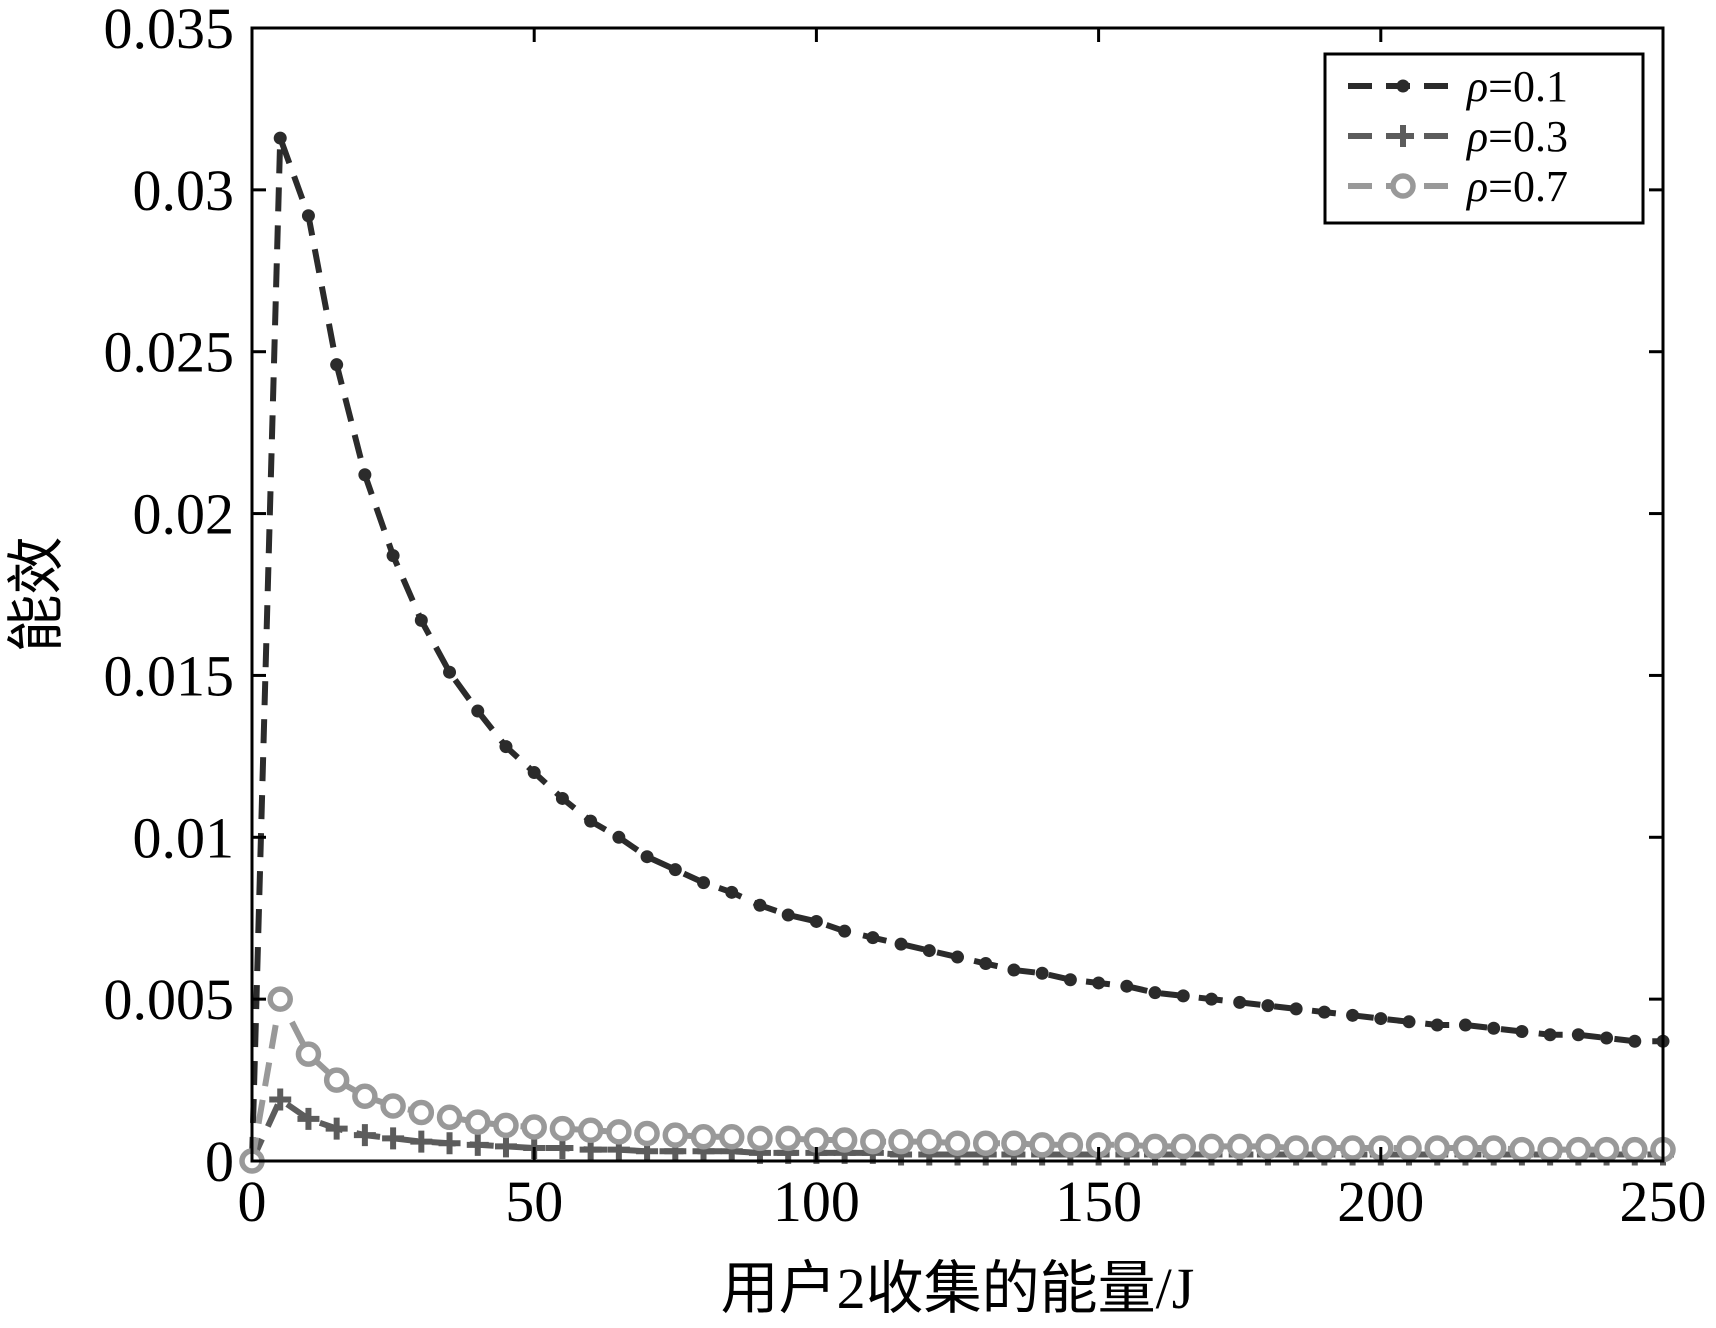 This screenshot has width=1716, height=1328. What do you see at coordinates (169, 352) in the screenshot?
I see `y-tick-label: 0.025` at bounding box center [169, 352].